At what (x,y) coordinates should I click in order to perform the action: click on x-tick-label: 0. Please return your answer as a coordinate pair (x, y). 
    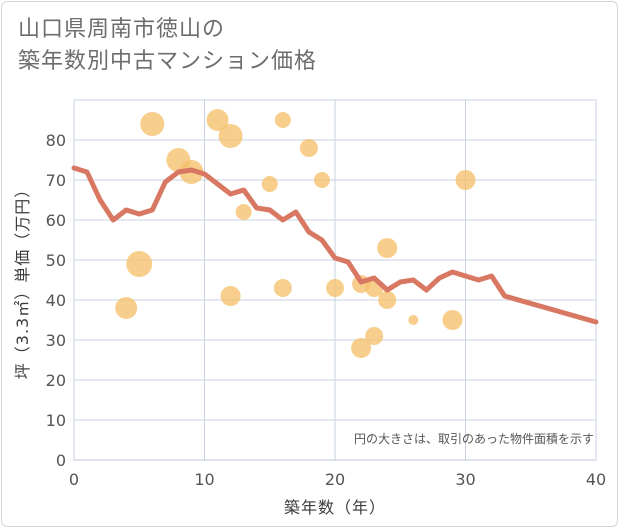
    Looking at the image, I should click on (74, 479).